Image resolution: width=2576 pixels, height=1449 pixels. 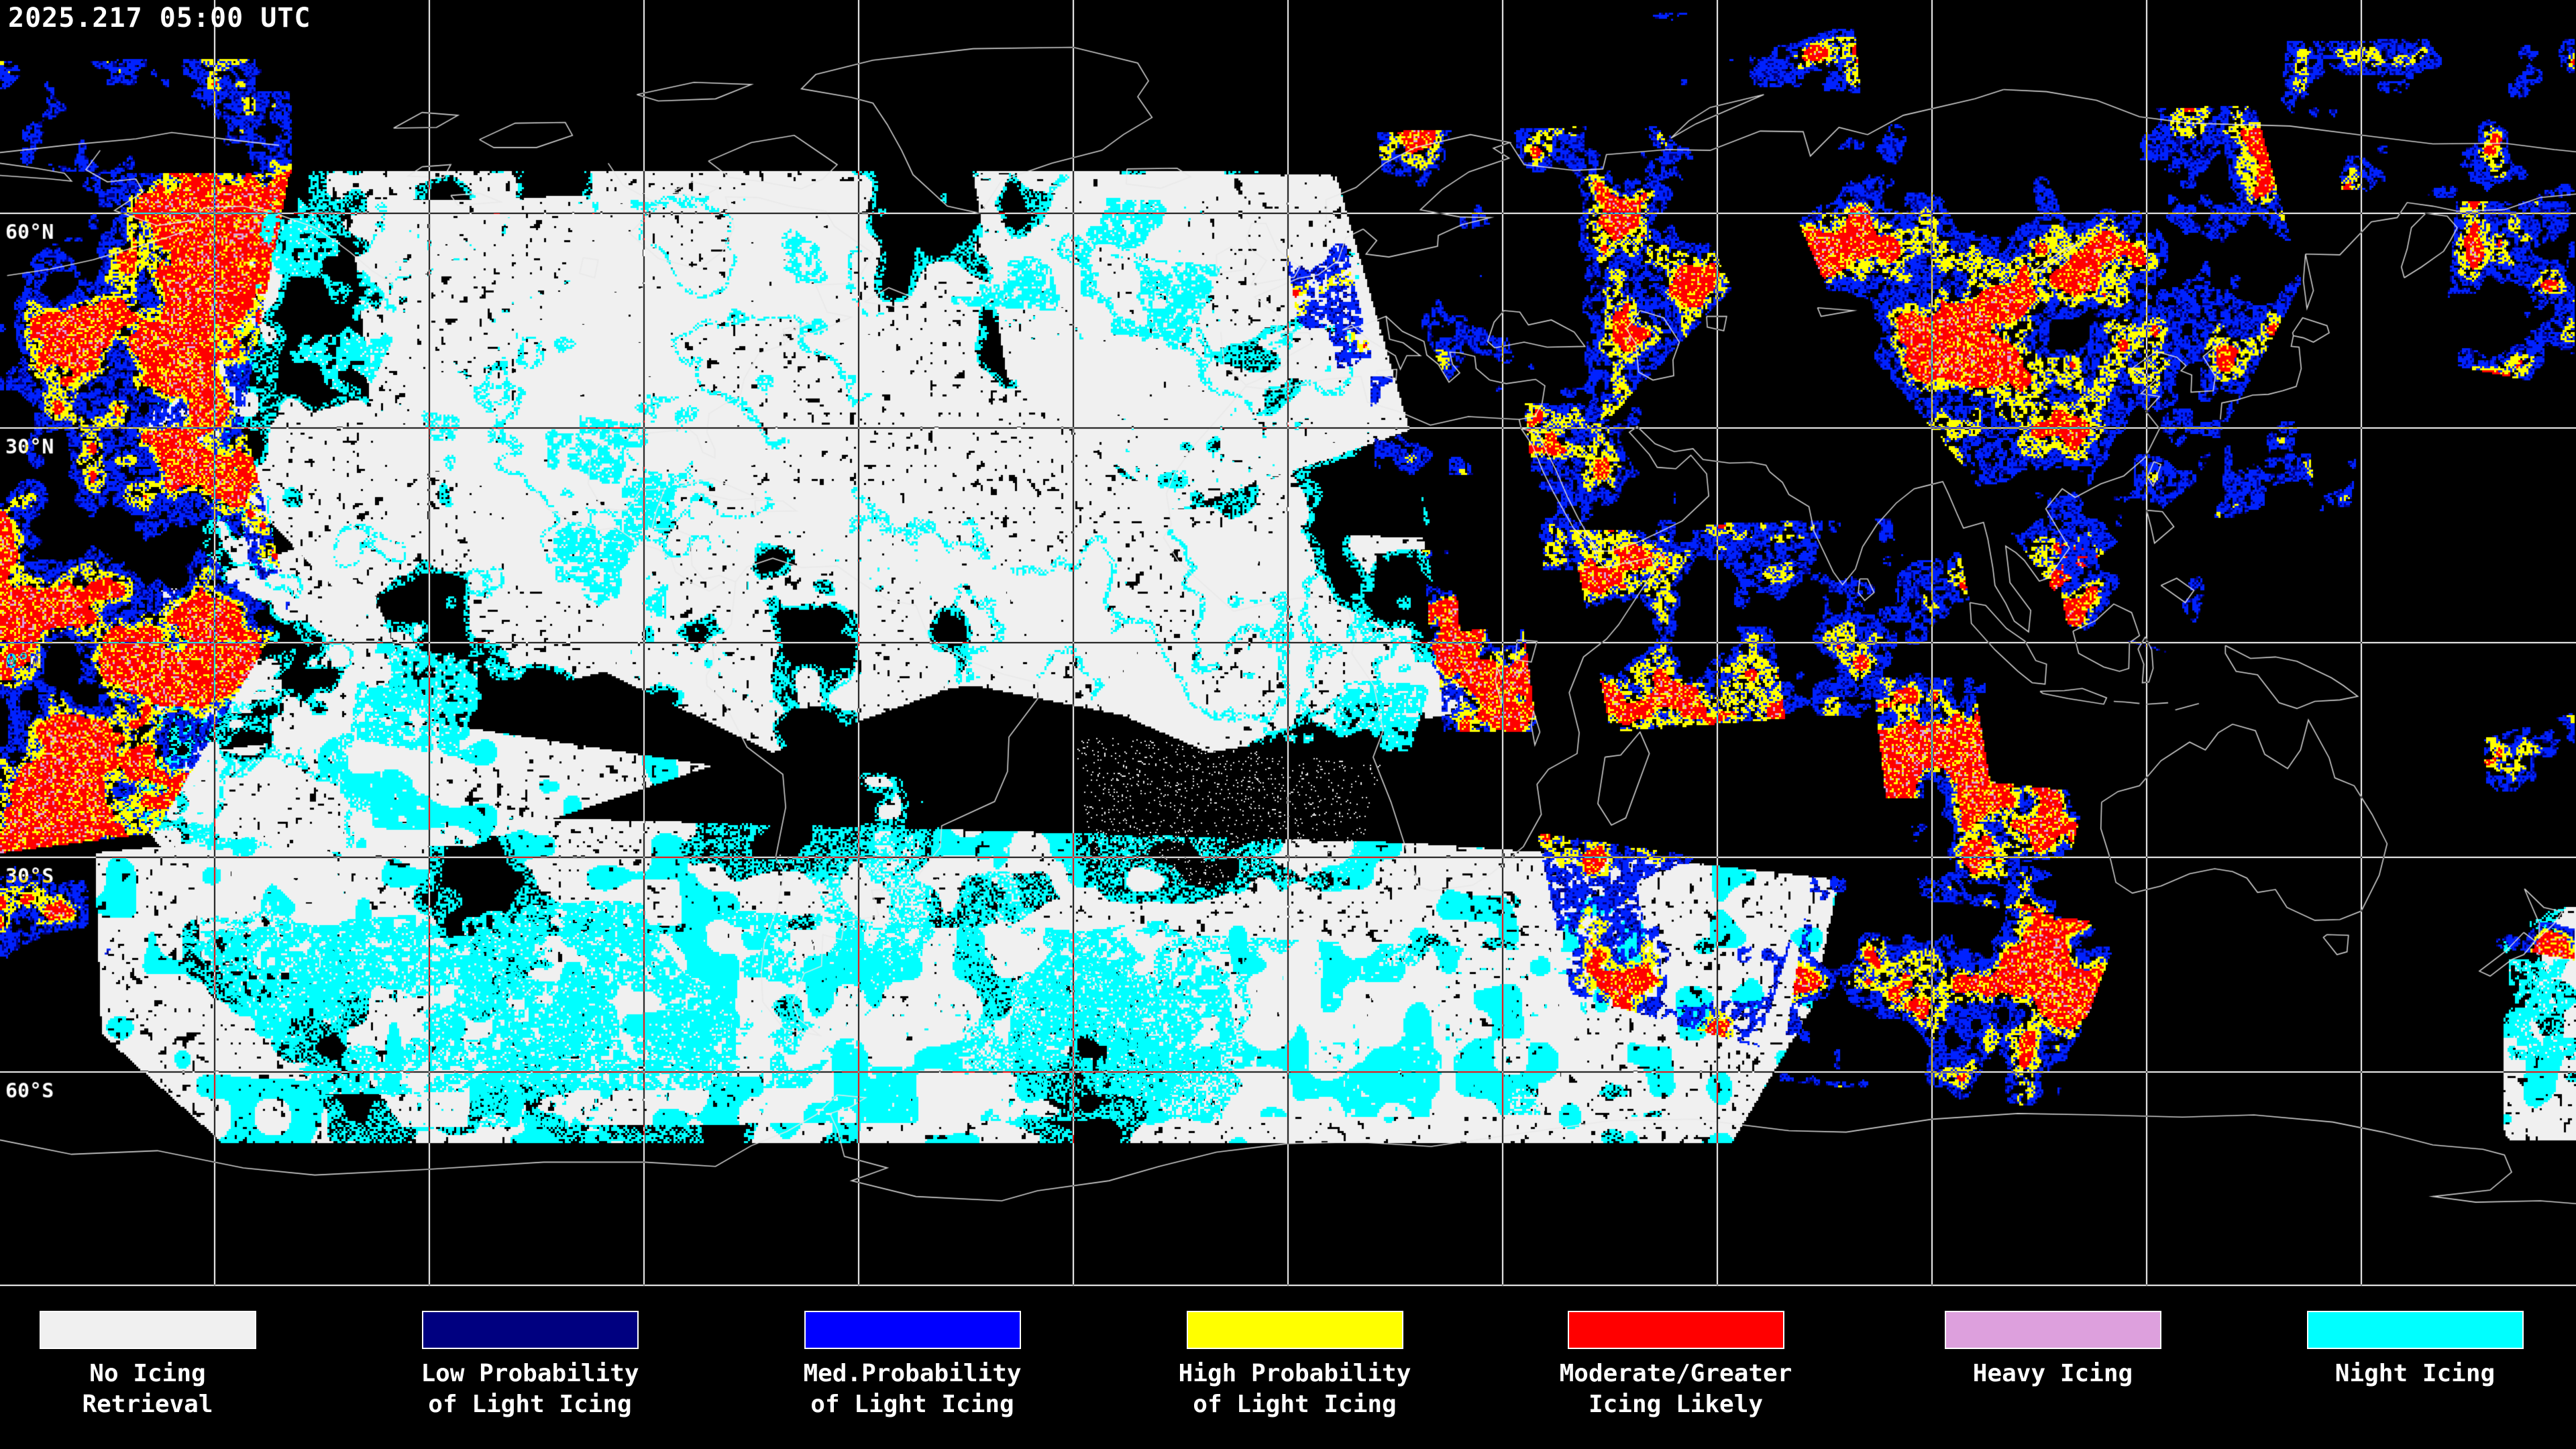 I want to click on legend-swatch-heavy, so click(x=2052, y=1330).